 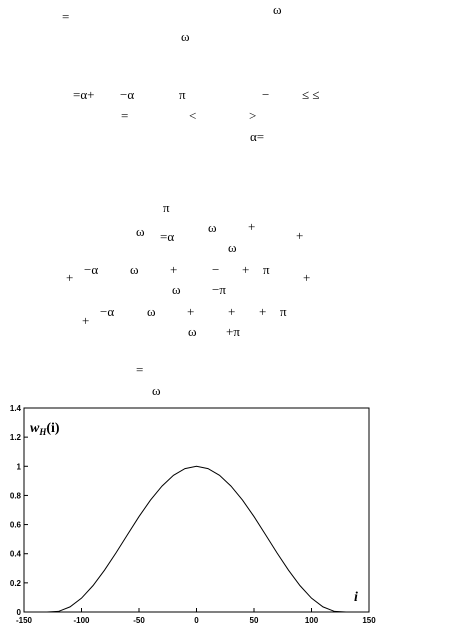 I want to click on x-axis-label: i, so click(x=356, y=597).